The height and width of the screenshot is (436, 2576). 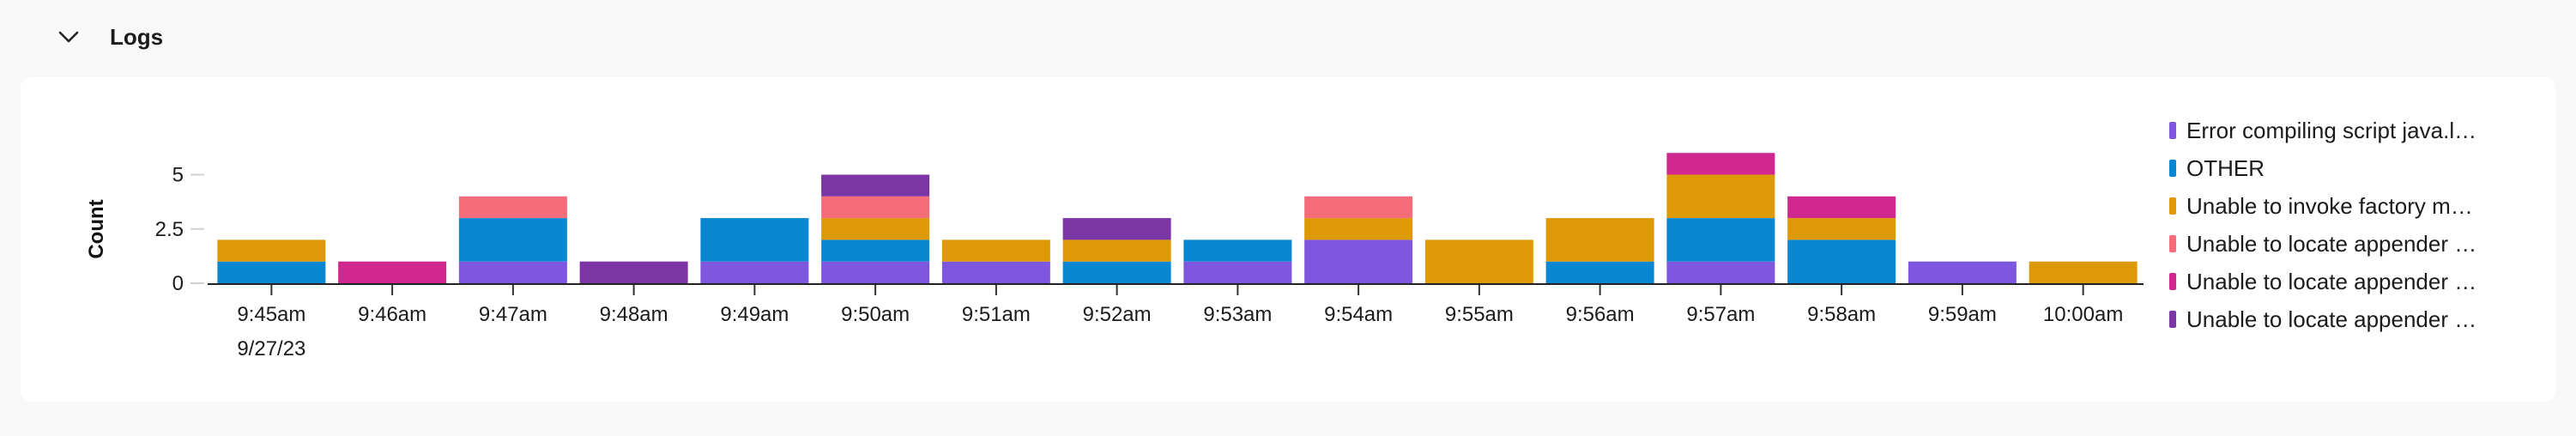 What do you see at coordinates (178, 175) in the screenshot?
I see `y-tick-label: 5` at bounding box center [178, 175].